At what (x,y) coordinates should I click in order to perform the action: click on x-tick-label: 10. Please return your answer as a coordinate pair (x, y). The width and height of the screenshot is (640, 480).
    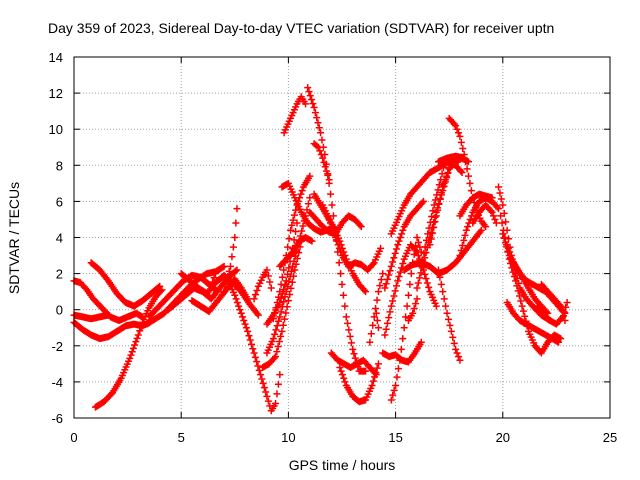
    Looking at the image, I should click on (288, 437).